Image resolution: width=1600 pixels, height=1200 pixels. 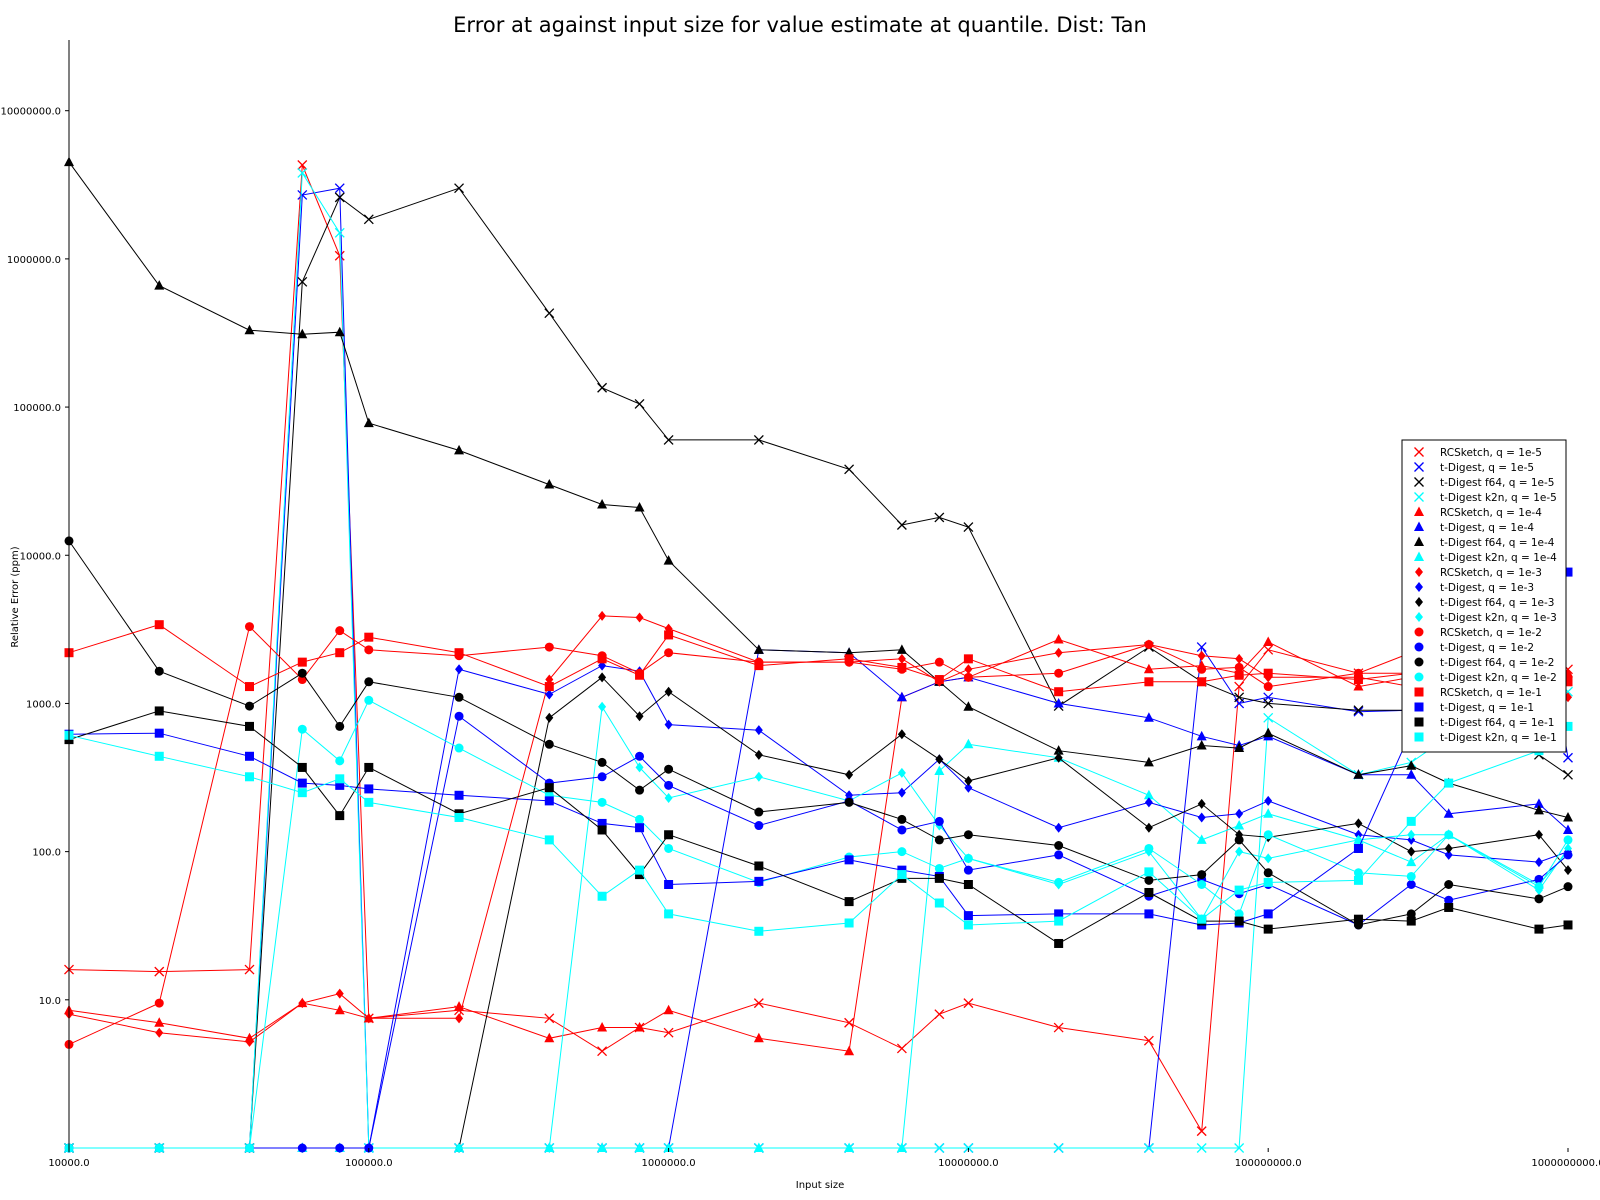 What do you see at coordinates (40, 556) in the screenshot?
I see `y-tick-label-3: 10000.0` at bounding box center [40, 556].